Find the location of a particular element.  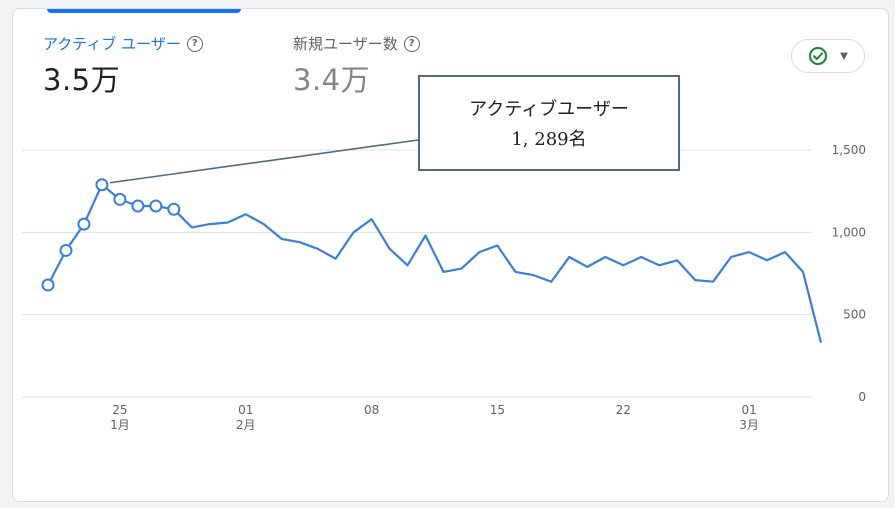

metric-active-users-label-row: アクティブ ユーザー ? is located at coordinates (123, 43).